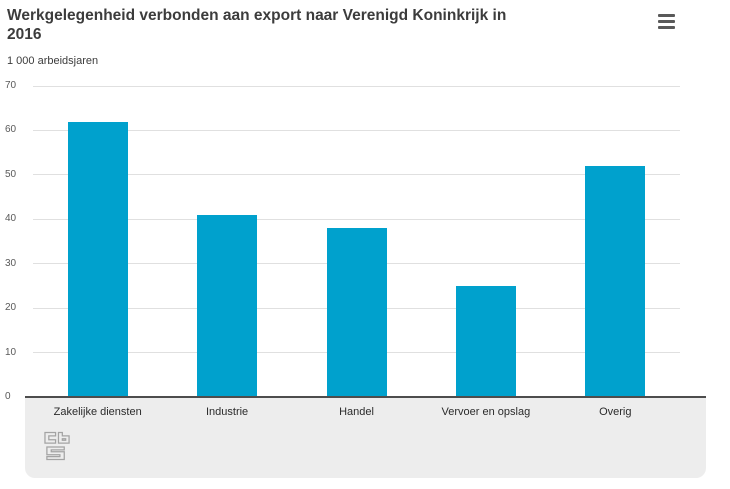 The image size is (730, 489). What do you see at coordinates (97, 259) in the screenshot?
I see `bar-zakelijke-diensten` at bounding box center [97, 259].